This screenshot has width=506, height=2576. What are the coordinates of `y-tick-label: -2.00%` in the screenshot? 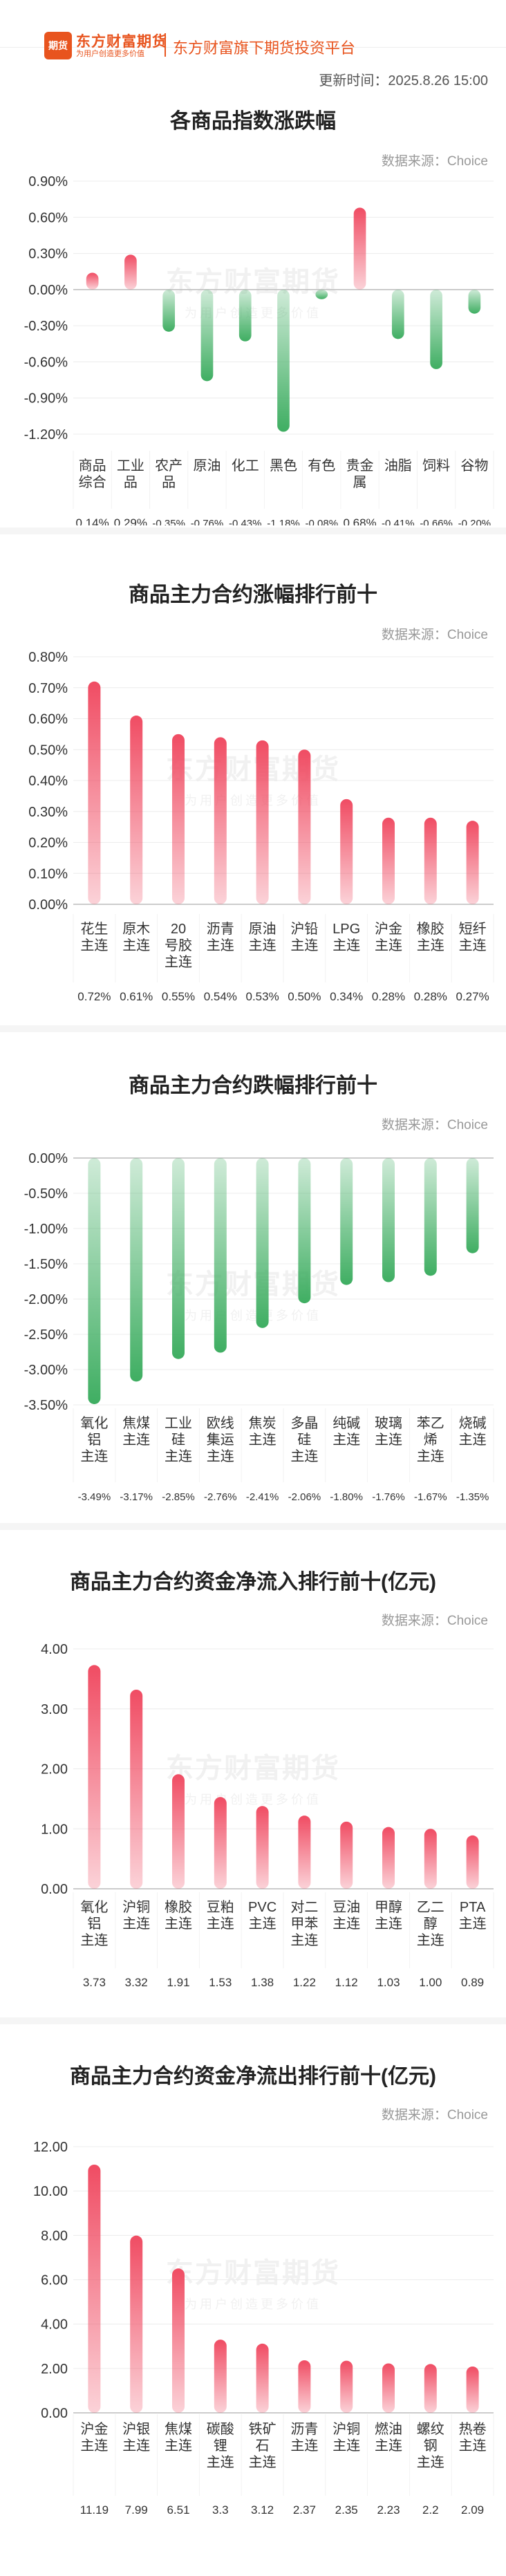 It's located at (46, 1299).